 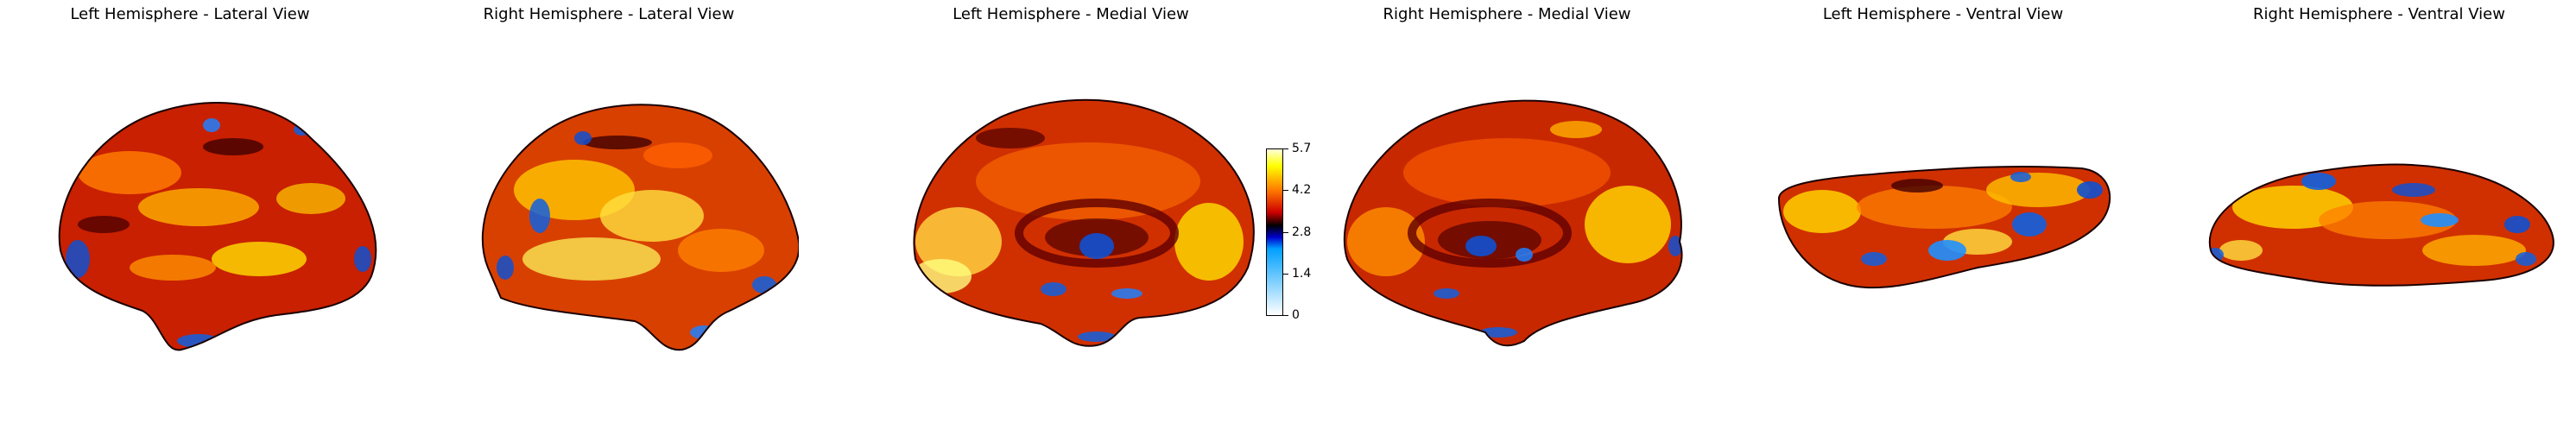 I want to click on colorbar-tick-label-min: 0, so click(x=1296, y=315).